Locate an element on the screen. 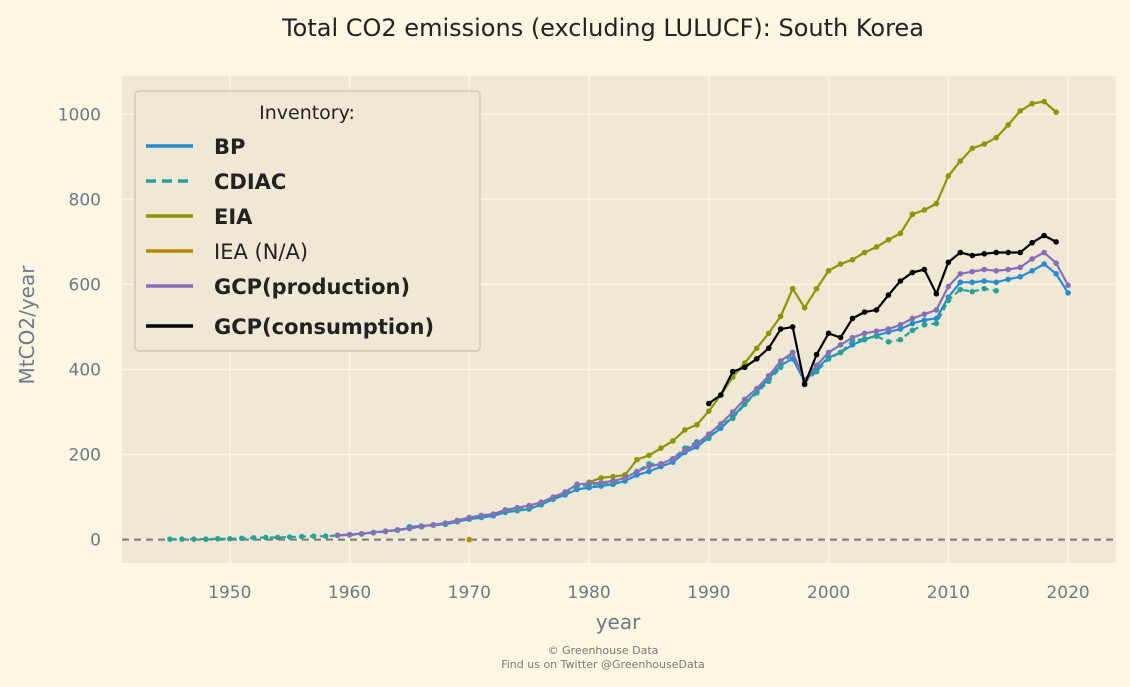 The image size is (1130, 687). x-tick-label: 1990 is located at coordinates (708, 593).